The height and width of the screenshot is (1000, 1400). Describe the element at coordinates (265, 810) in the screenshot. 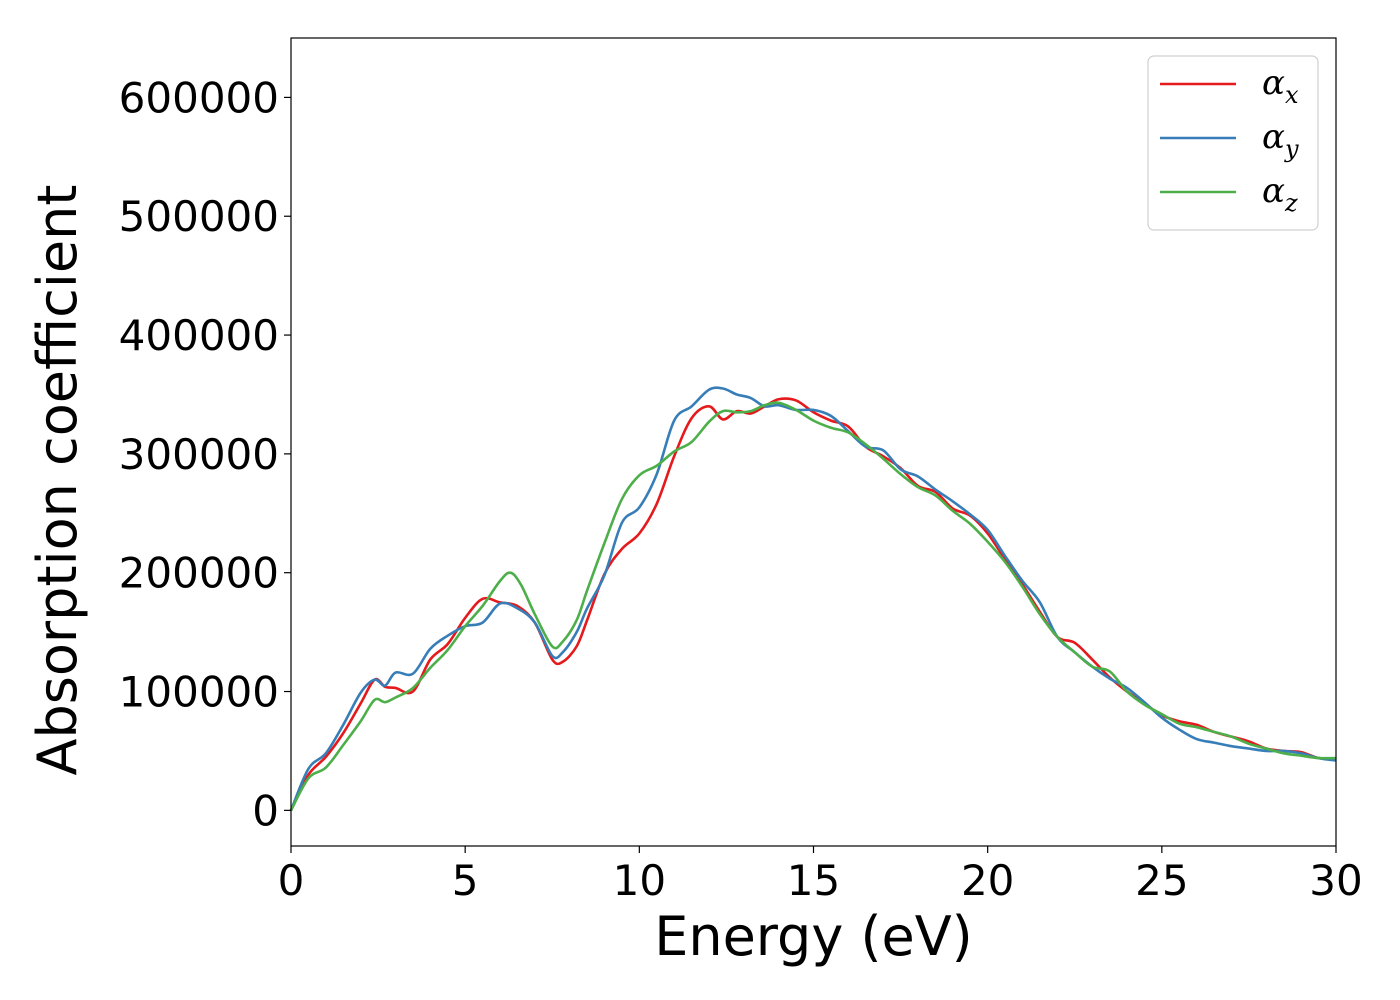

I see `y-tick-label: 0` at that location.